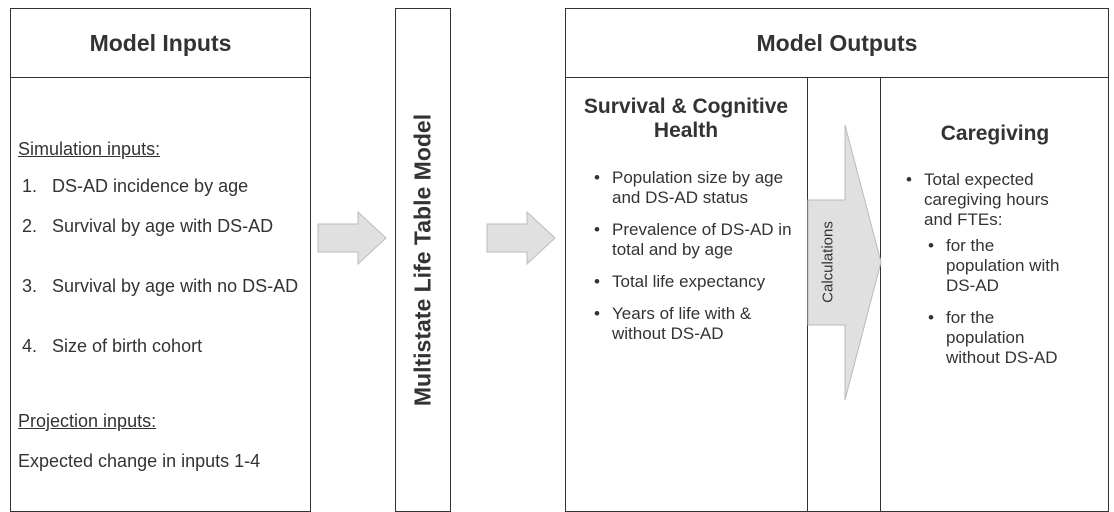  I want to click on item-text: Survival by age with DS-AD, so click(163, 226).